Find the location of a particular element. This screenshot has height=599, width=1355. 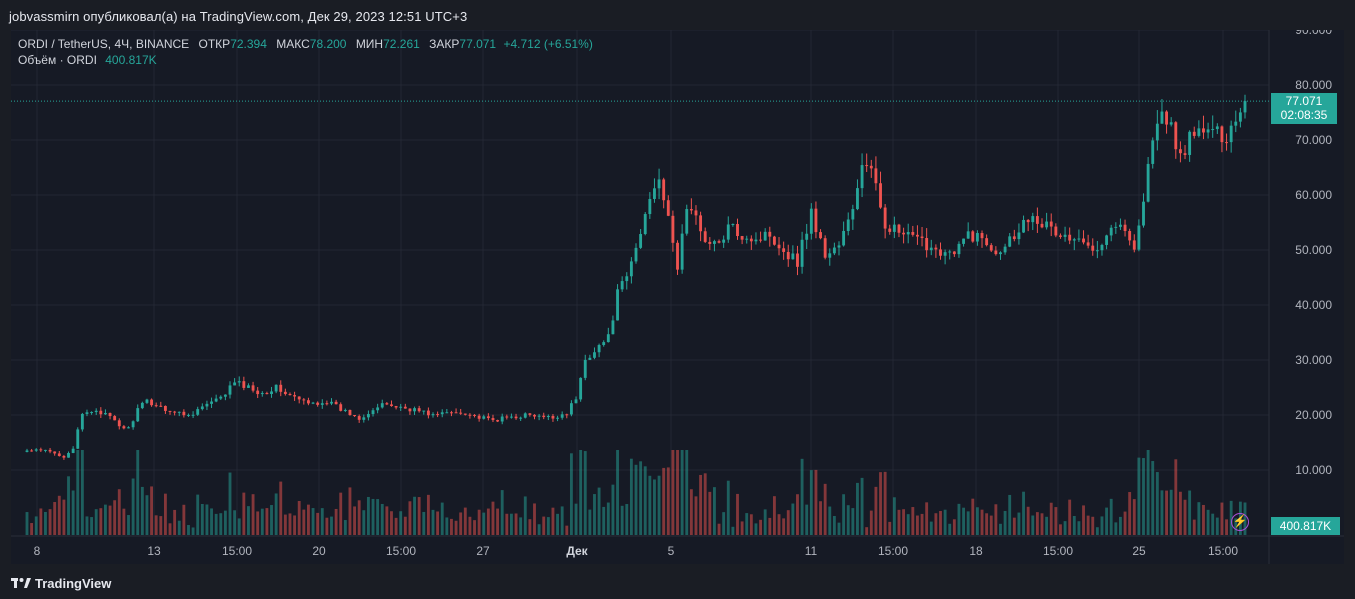

x-tick-label: 11 is located at coordinates (811, 551).